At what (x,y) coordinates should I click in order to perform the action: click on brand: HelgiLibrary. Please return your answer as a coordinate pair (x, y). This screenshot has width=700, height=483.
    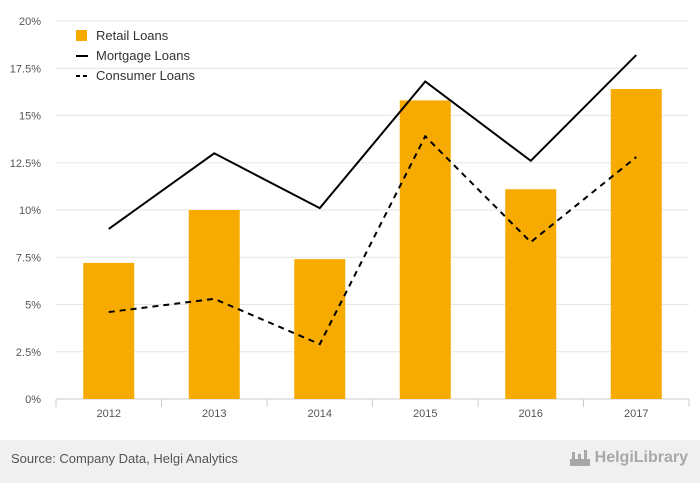
    Looking at the image, I should click on (628, 458).